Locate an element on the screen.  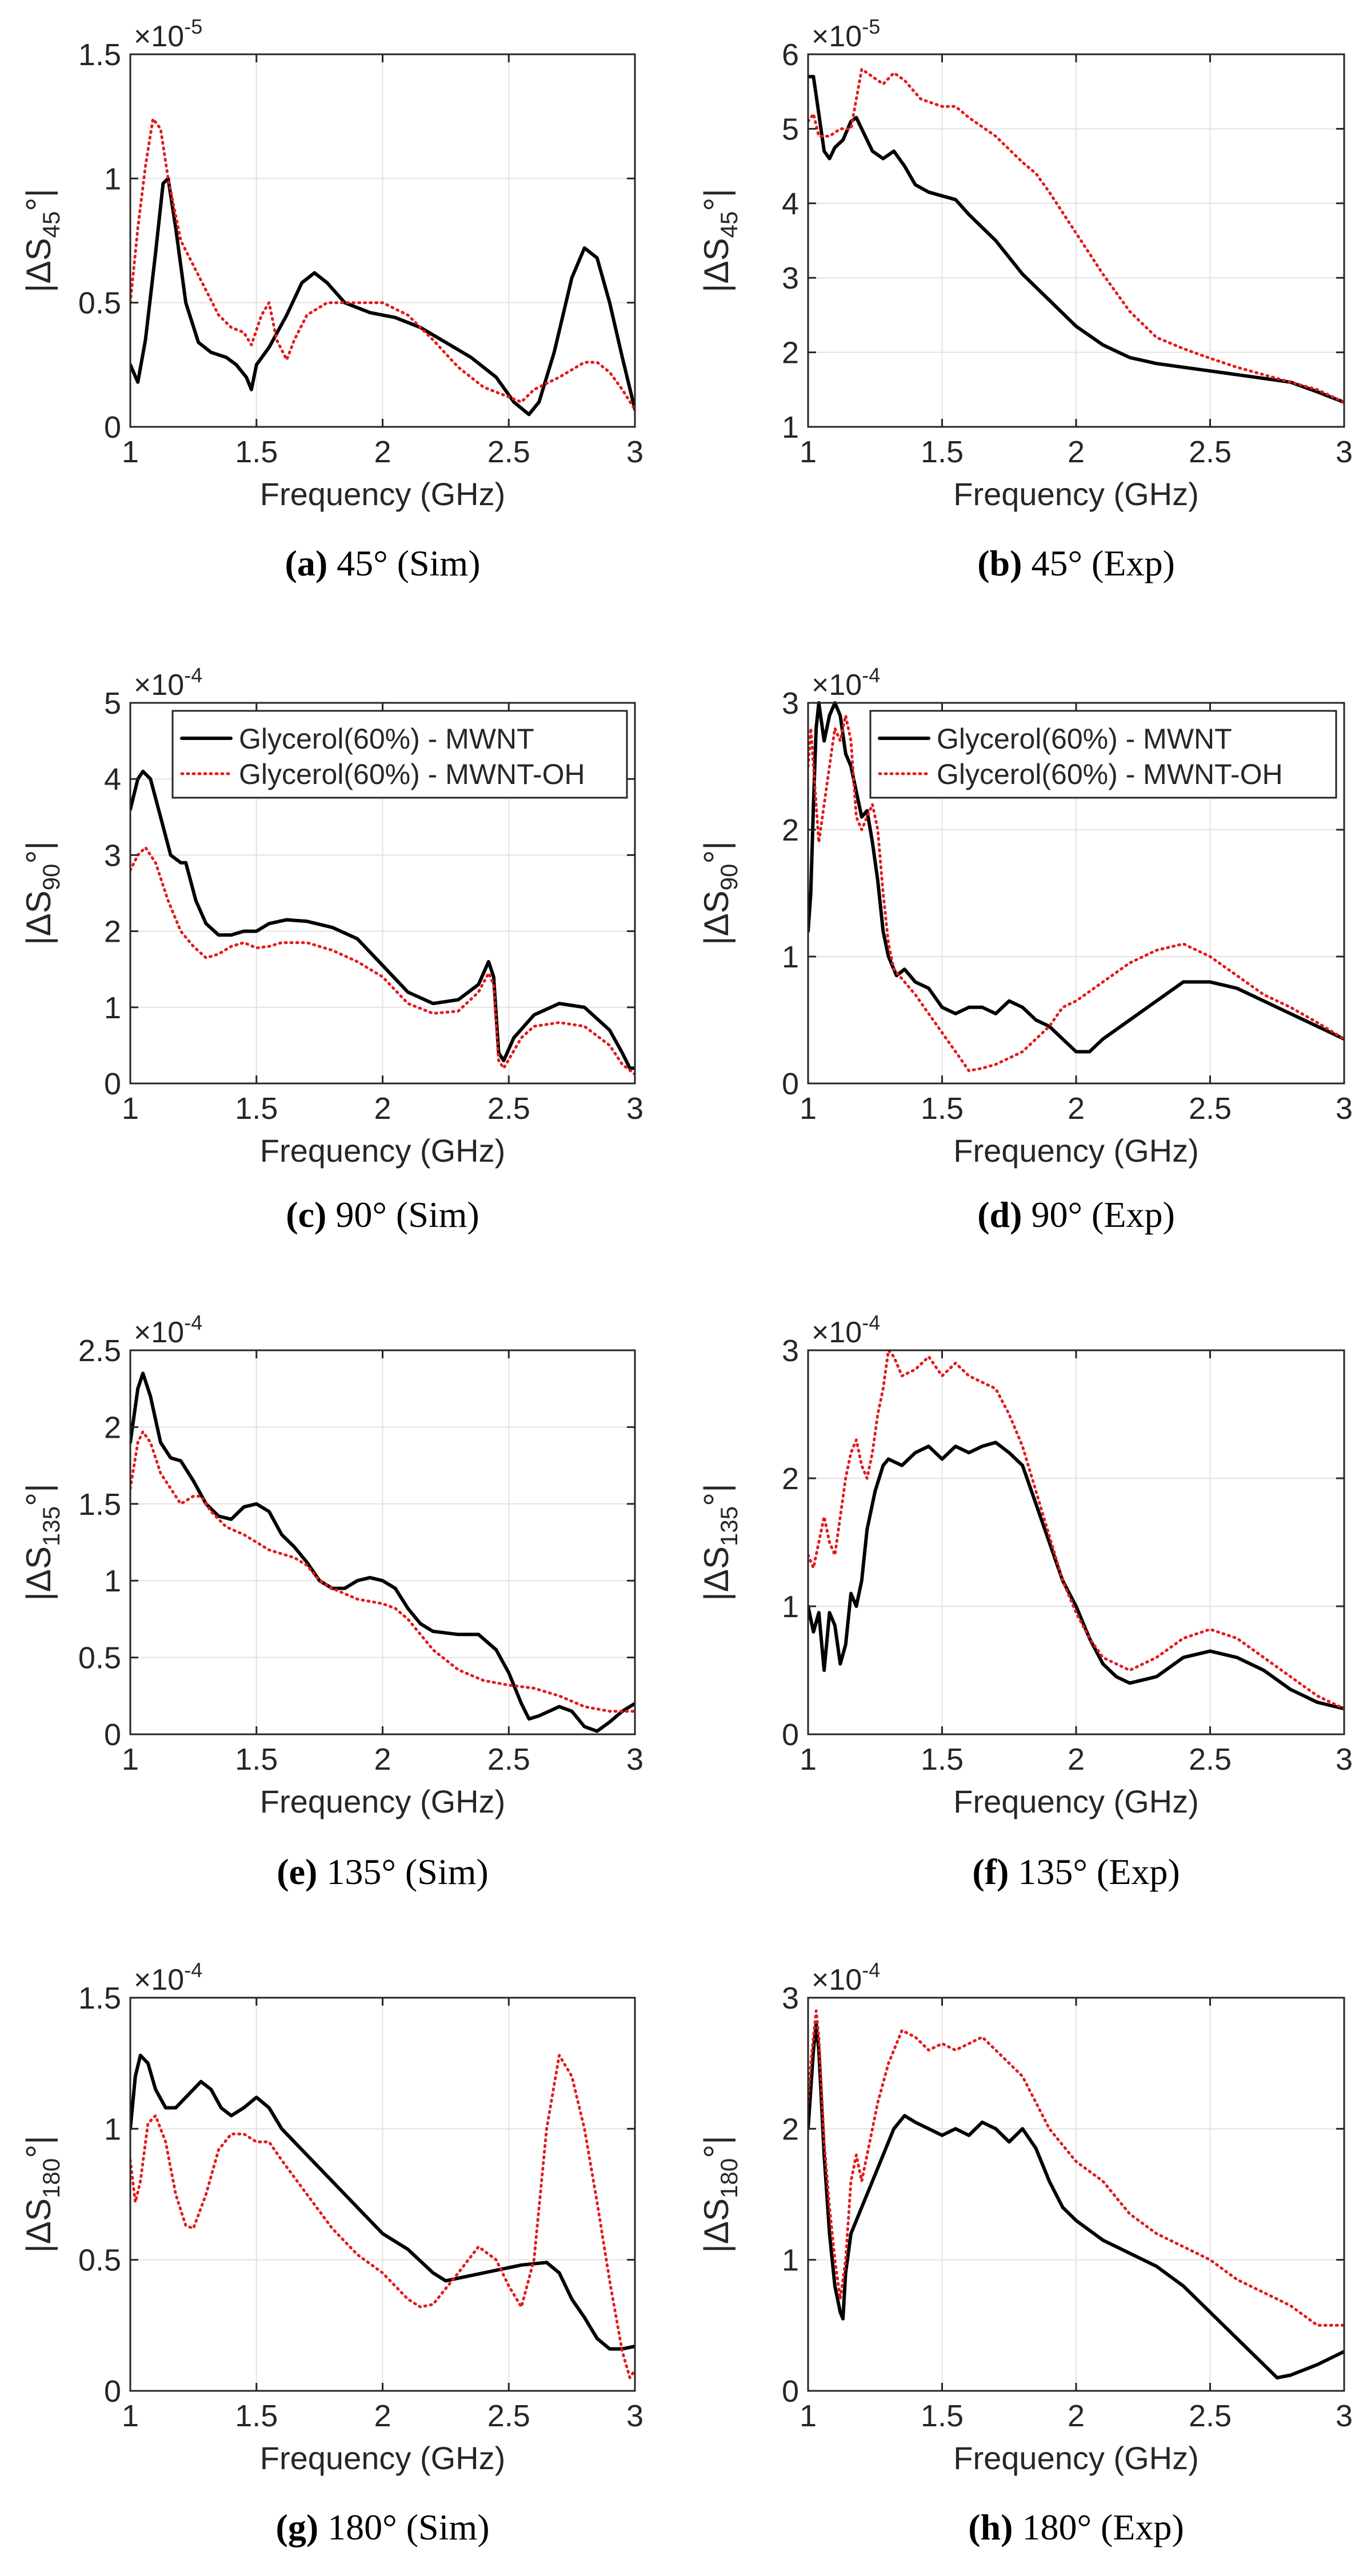
y-axis-label: |ΔS135°| is located at coordinates (720, 1542).